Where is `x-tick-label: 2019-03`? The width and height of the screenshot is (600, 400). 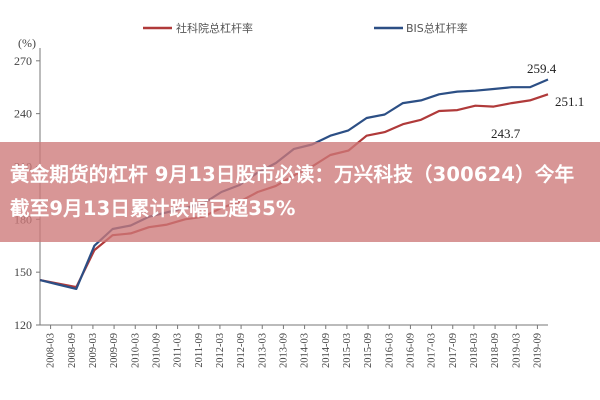 x-tick-label: 2019-03 is located at coordinates (516, 350).